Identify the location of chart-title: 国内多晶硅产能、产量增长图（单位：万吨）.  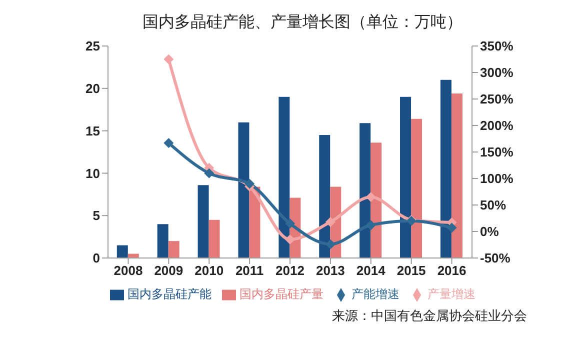
(303, 22).